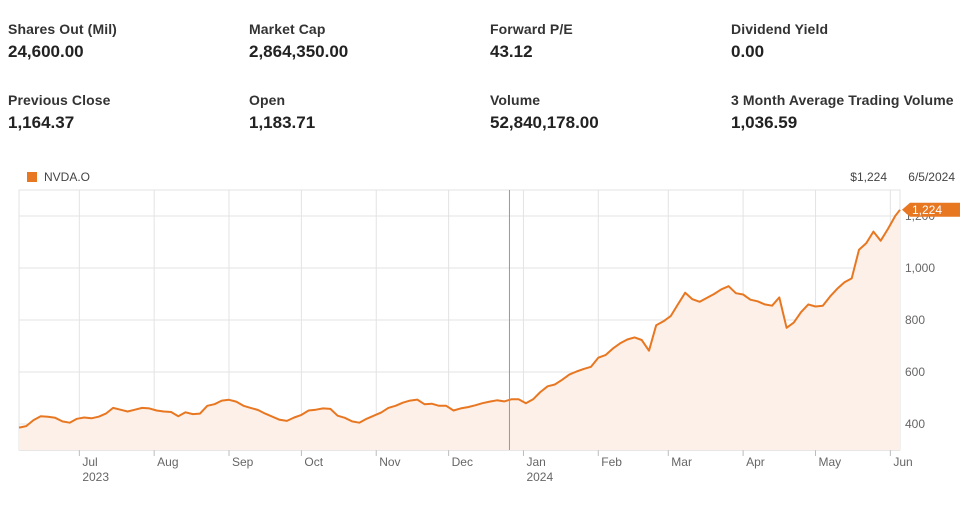 The width and height of the screenshot is (960, 506). Describe the element at coordinates (755, 462) in the screenshot. I see `x-tick-label: Apr` at that location.